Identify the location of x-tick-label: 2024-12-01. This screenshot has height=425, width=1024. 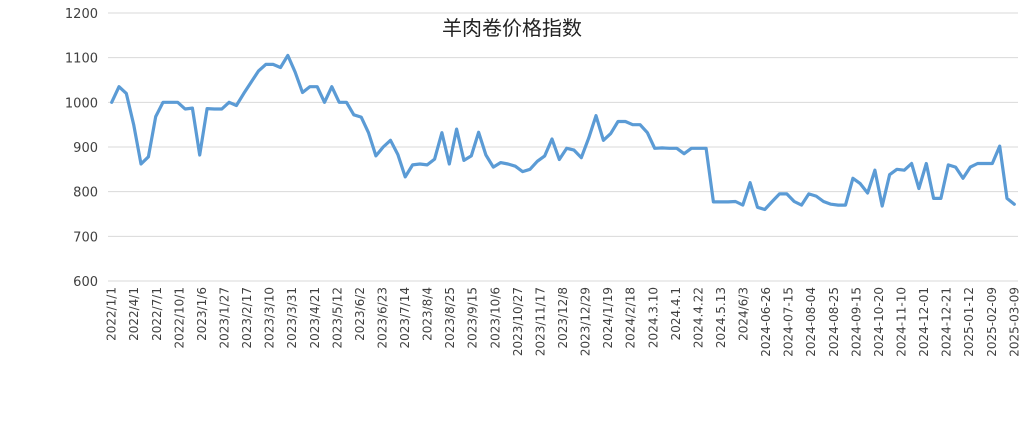
(924, 322).